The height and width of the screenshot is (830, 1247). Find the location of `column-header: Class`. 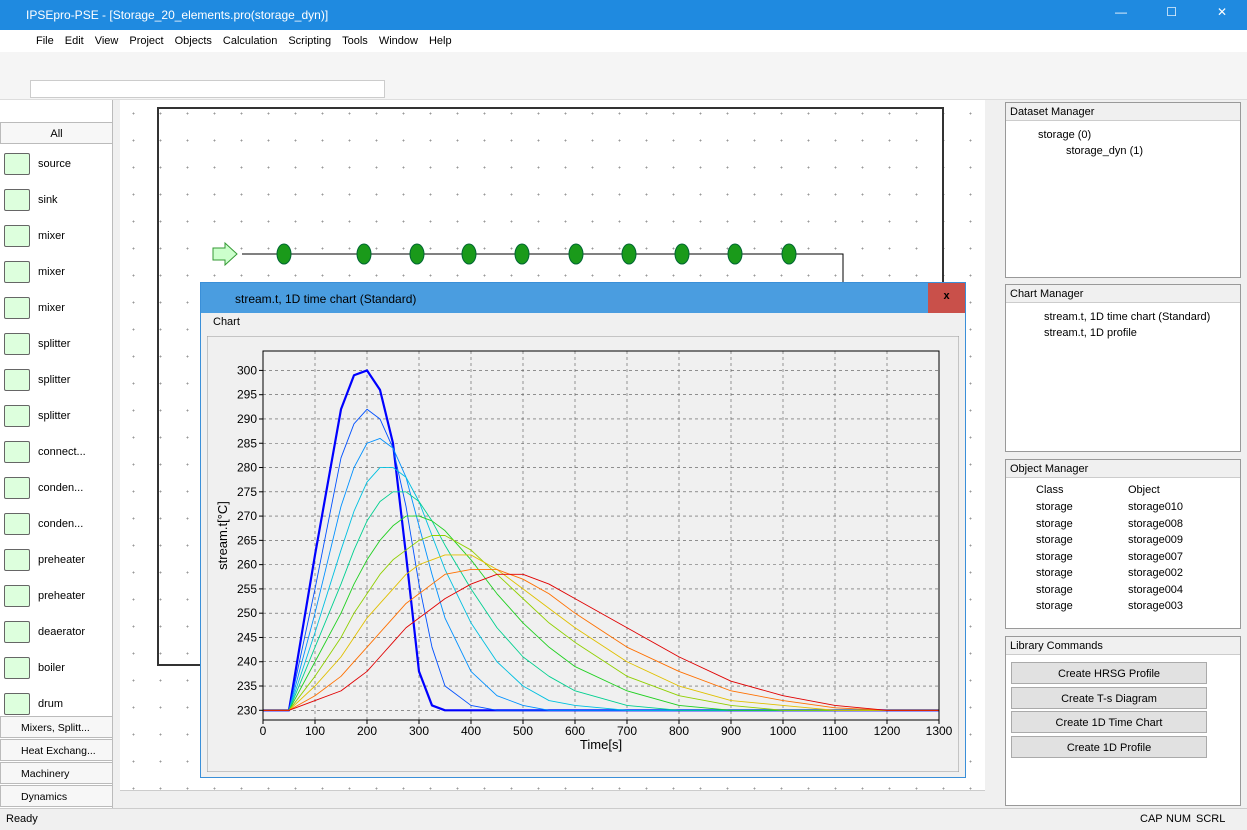

column-header: Class is located at coordinates (1050, 490).